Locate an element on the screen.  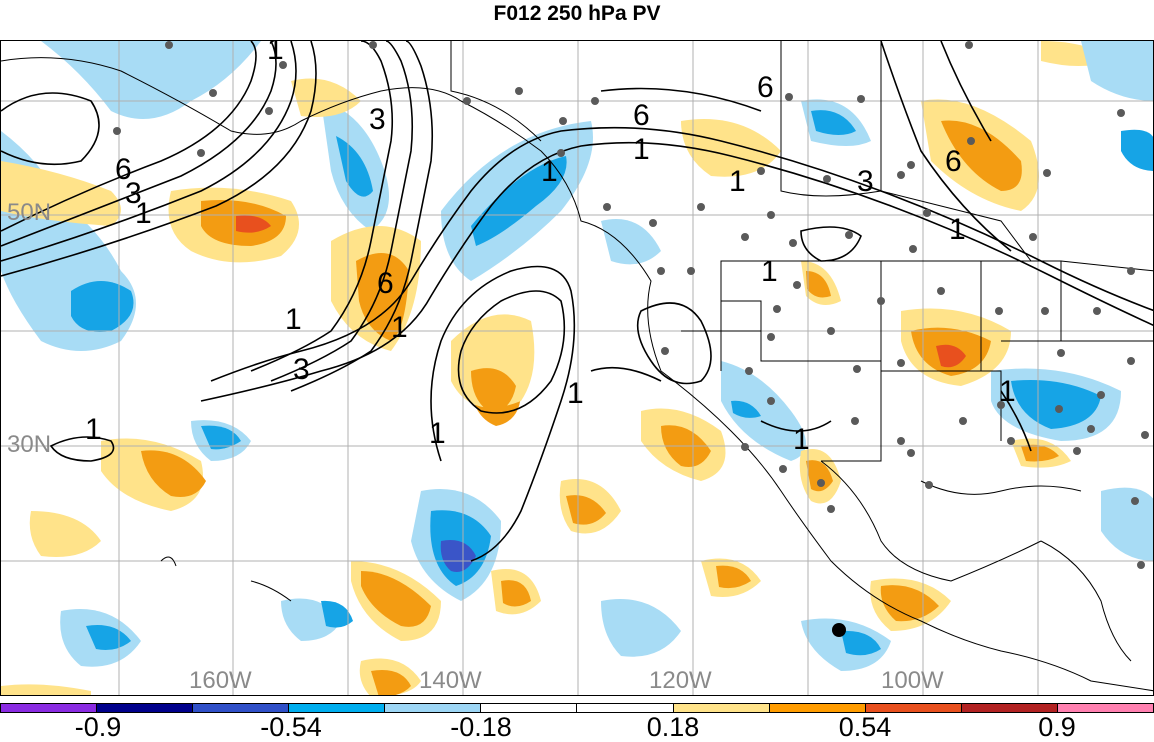
colorbar-tick-label: 0.54 is located at coordinates (865, 727).